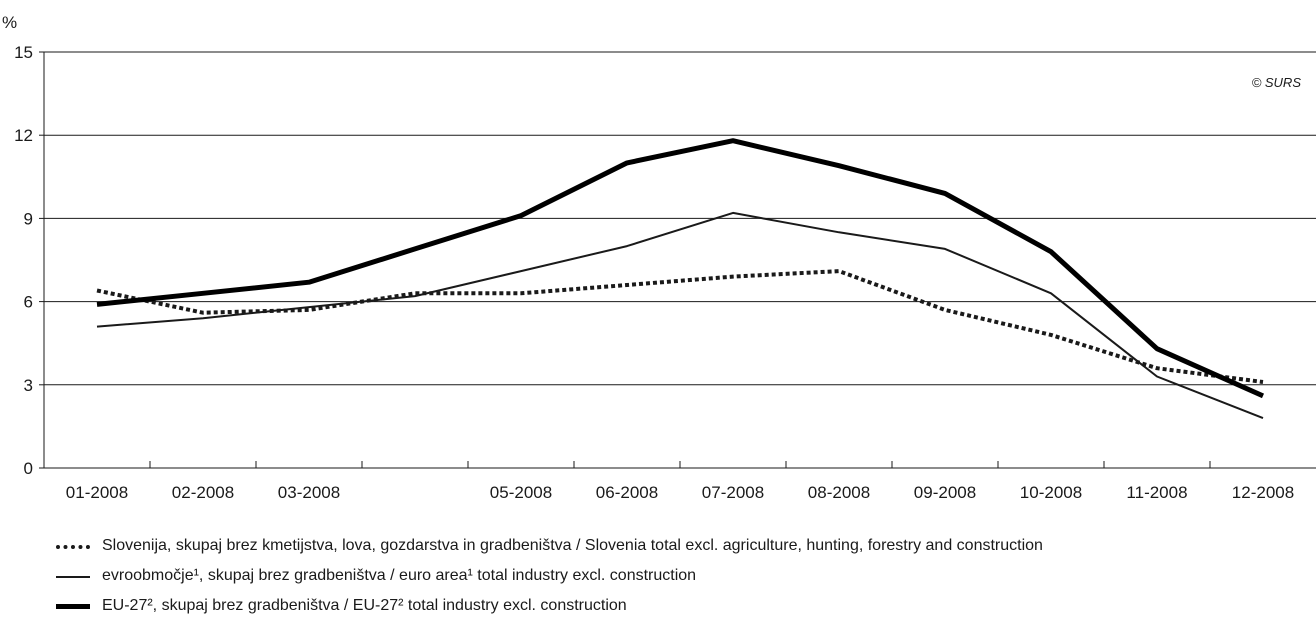 This screenshot has width=1316, height=637. What do you see at coordinates (23, 135) in the screenshot?
I see `y-tick-label: 12` at bounding box center [23, 135].